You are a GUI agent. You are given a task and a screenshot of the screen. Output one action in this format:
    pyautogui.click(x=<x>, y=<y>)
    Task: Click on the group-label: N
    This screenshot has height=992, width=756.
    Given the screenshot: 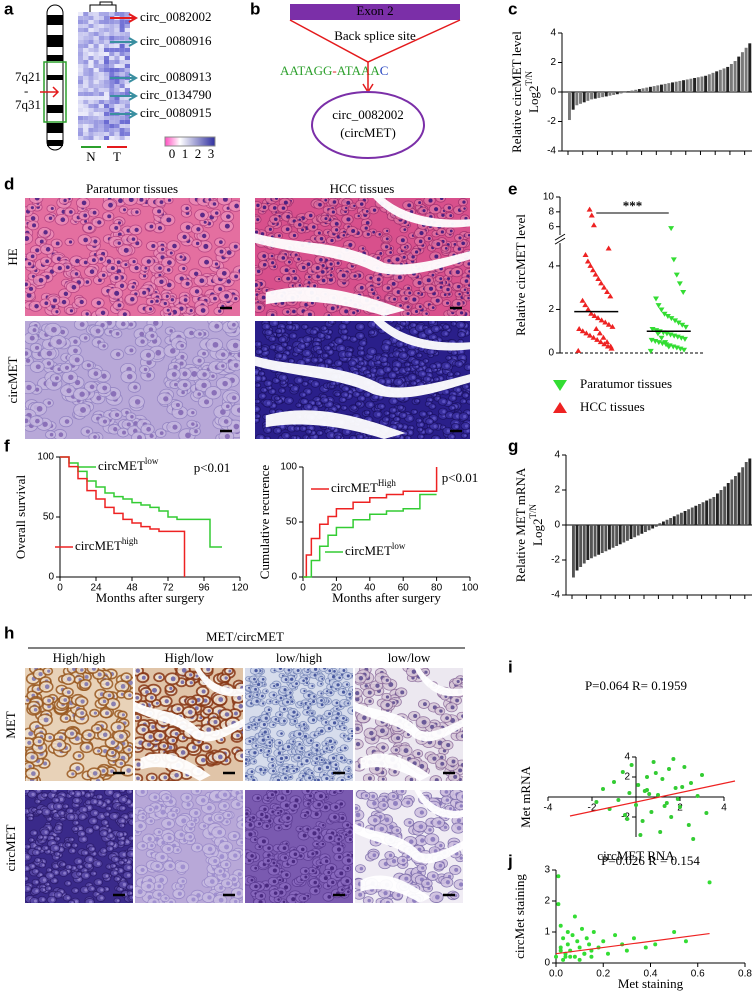 What is the action you would take?
    pyautogui.click(x=91, y=156)
    